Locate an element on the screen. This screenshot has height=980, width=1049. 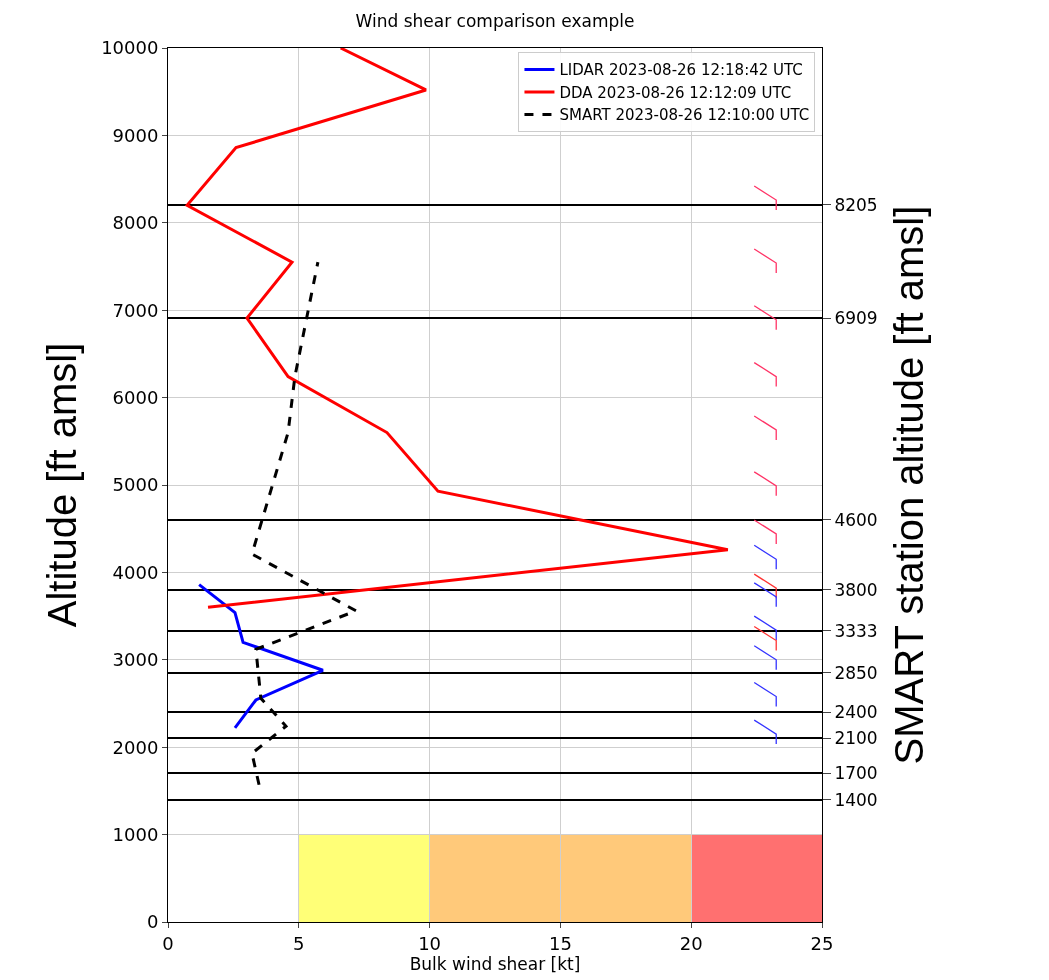
x-tick-label: 0 is located at coordinates (168, 943).